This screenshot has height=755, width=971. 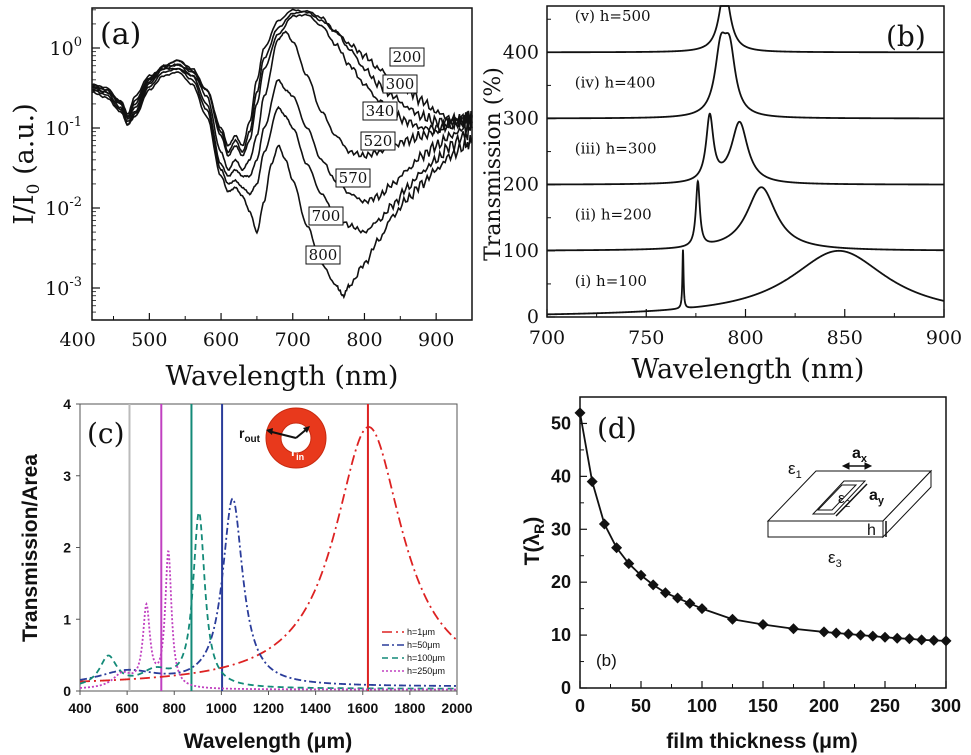 What do you see at coordinates (283, 438) in the screenshot?
I see `panel-c-ring-inset: rout rin` at bounding box center [283, 438].